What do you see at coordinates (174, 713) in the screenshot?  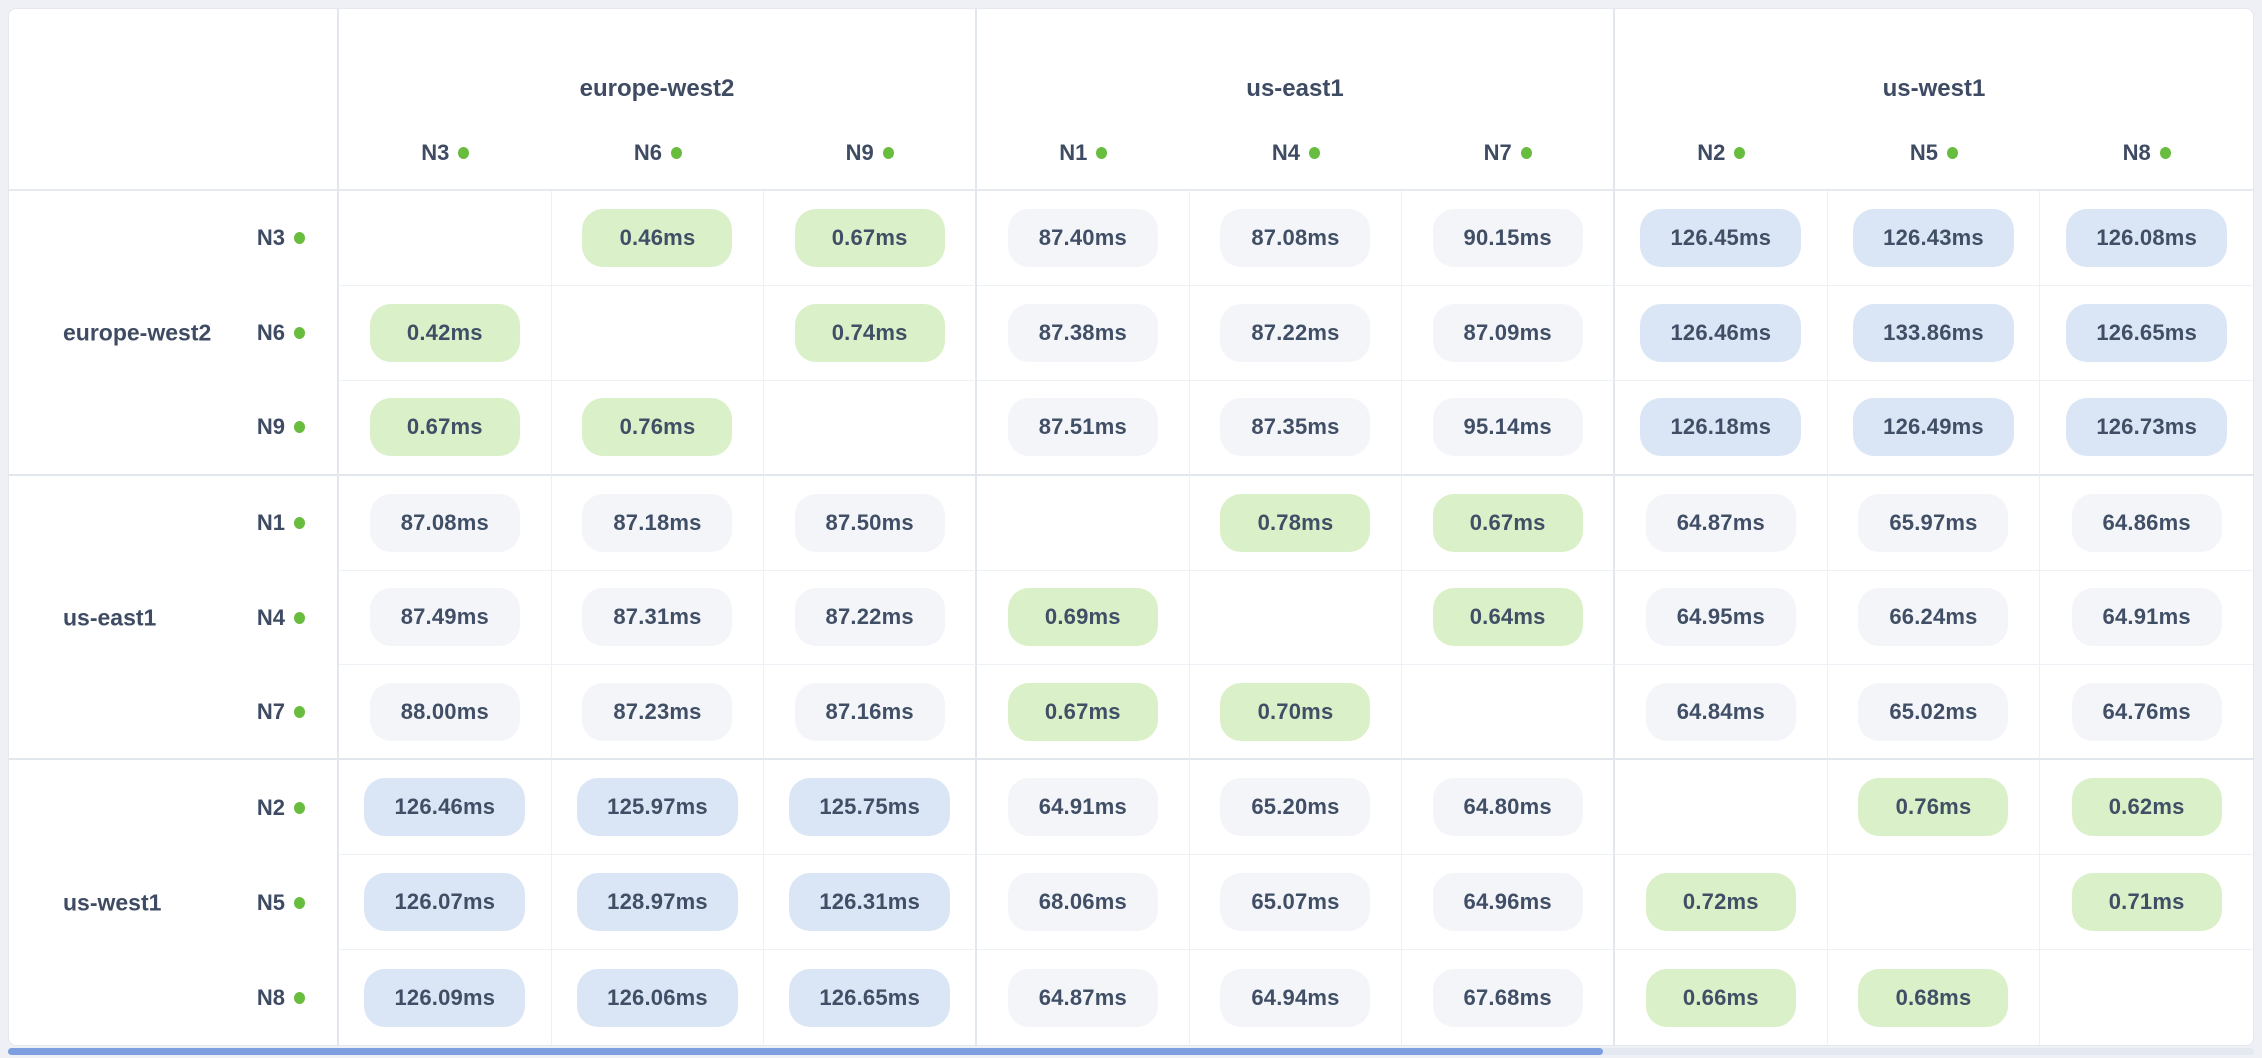 I see `row-label: N7` at bounding box center [174, 713].